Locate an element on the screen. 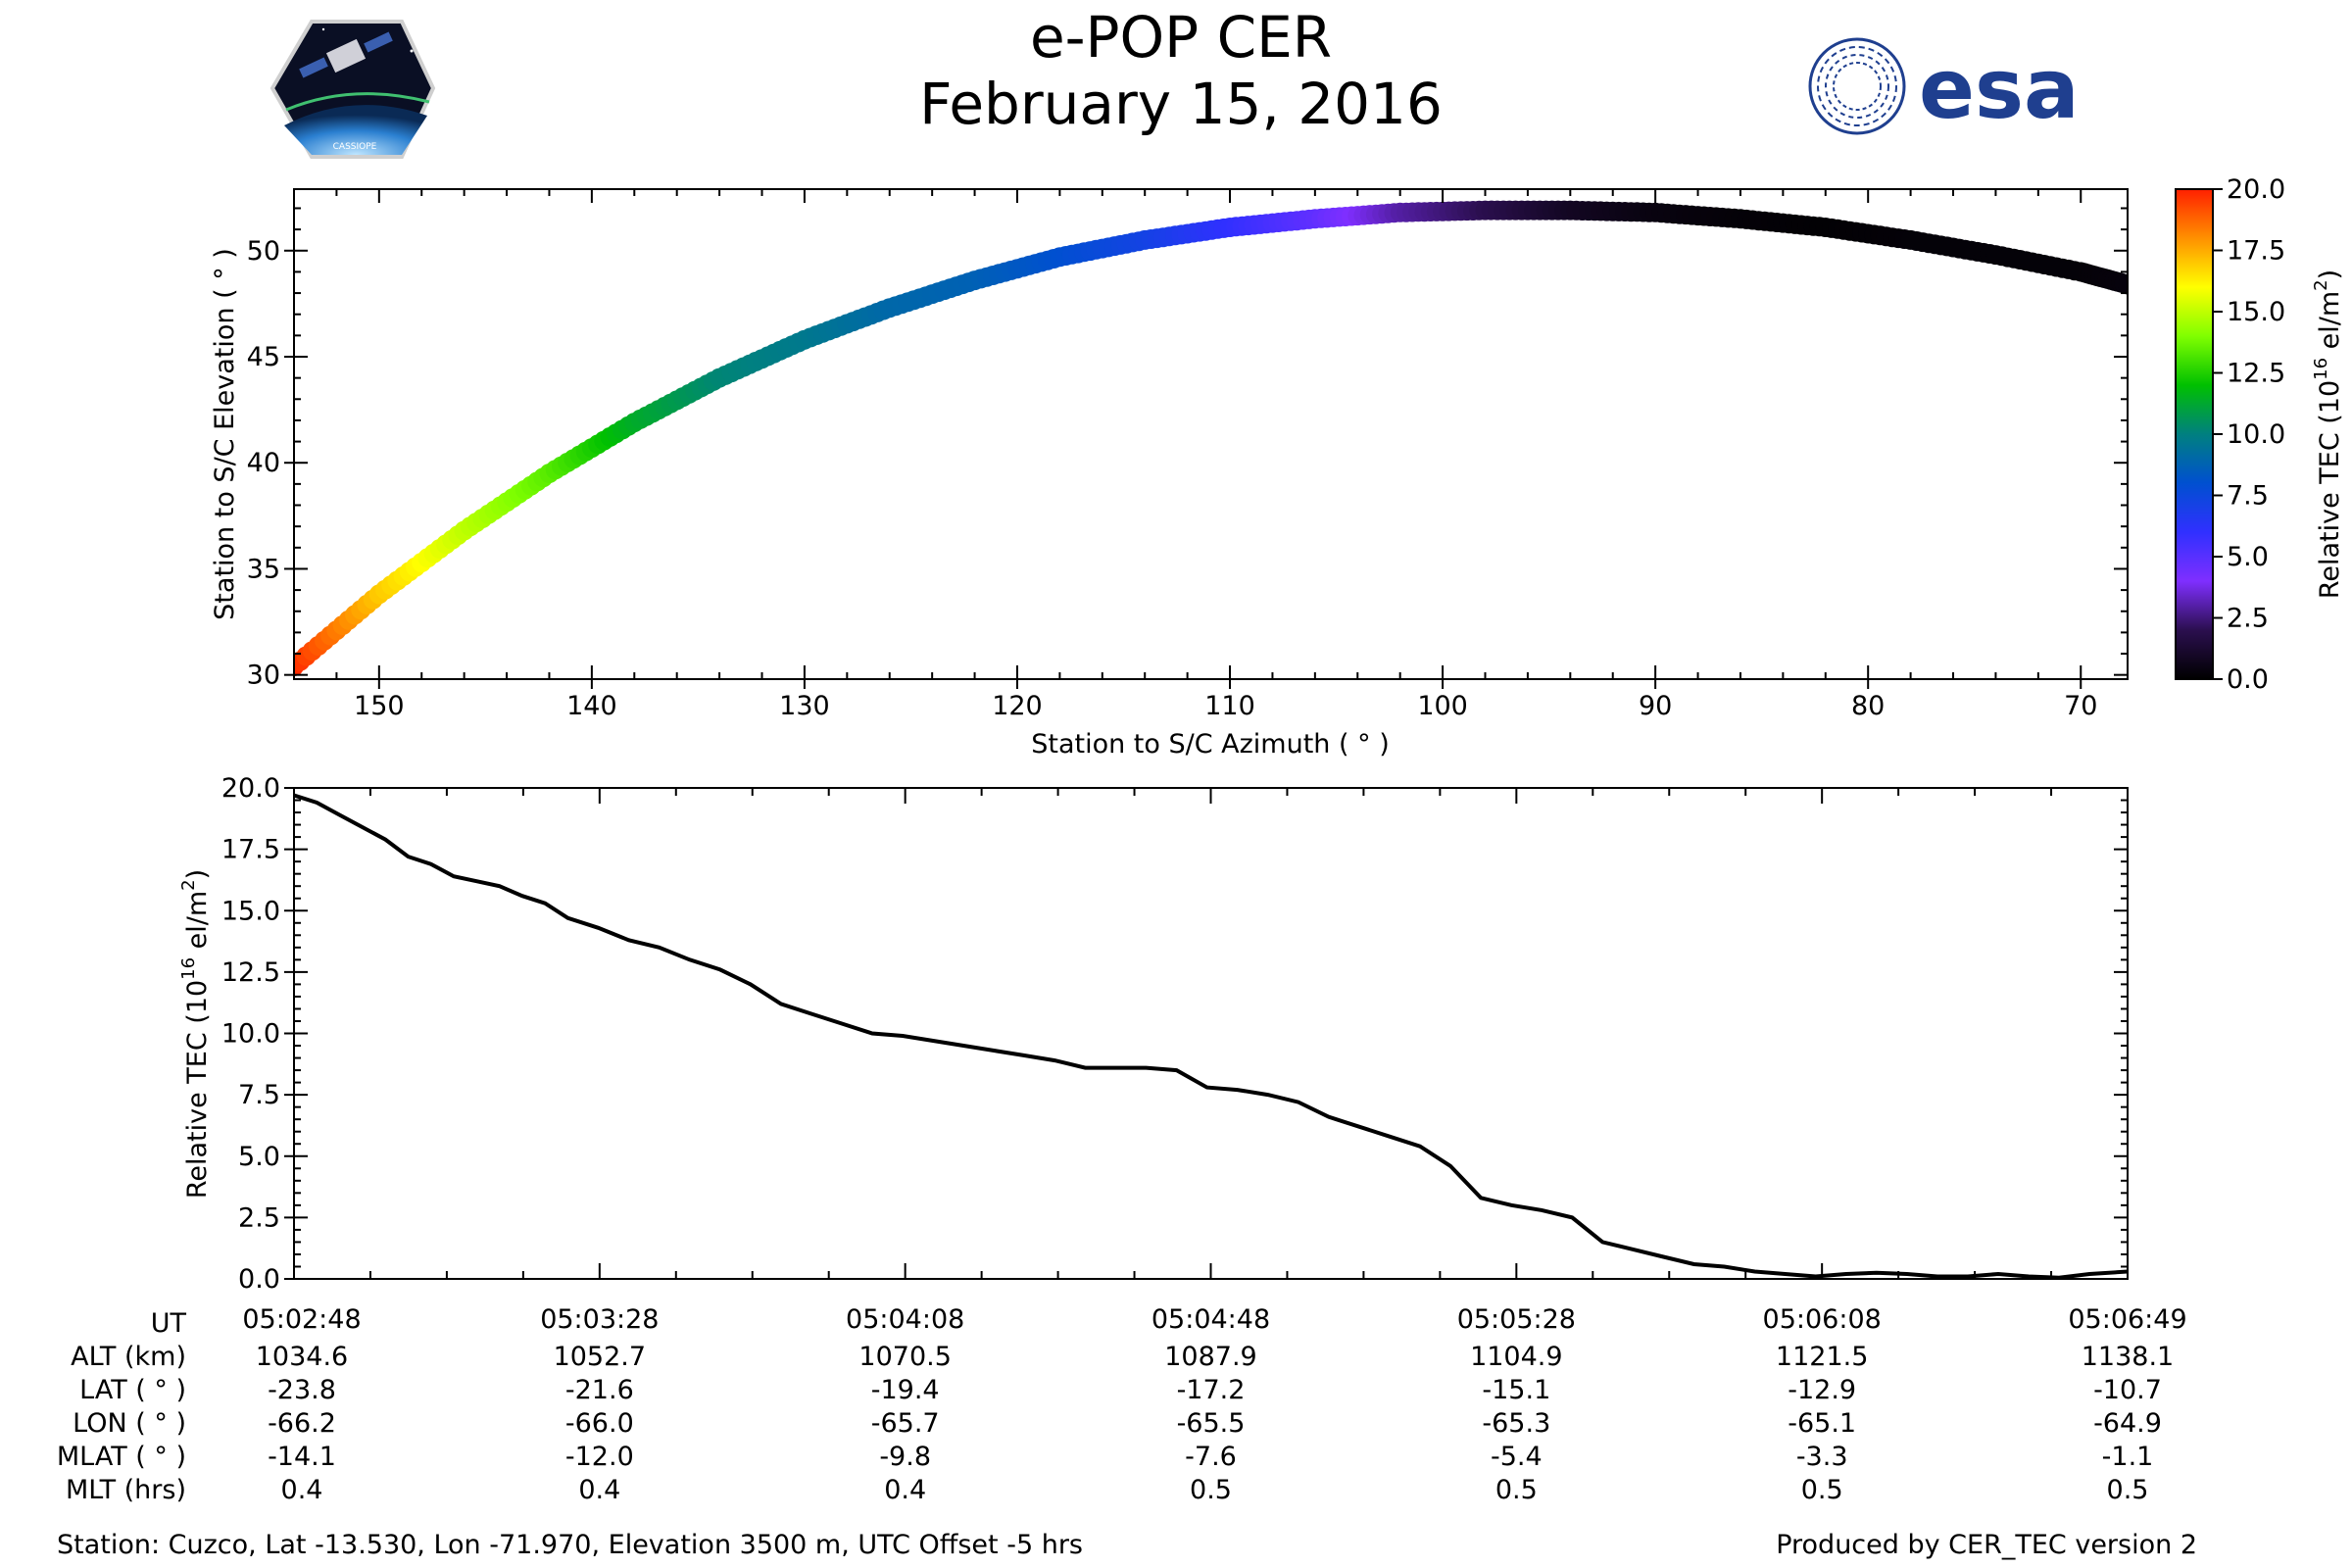 This screenshot has height=1568, width=2352. info-cell: 05:03:28 is located at coordinates (599, 1319).